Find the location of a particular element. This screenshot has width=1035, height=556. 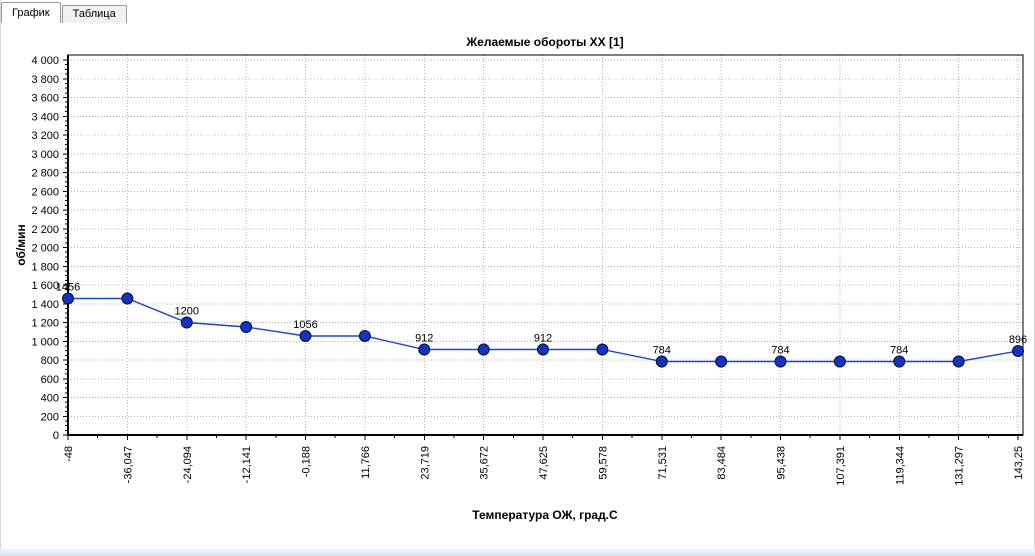

x-tick-label: 35,672 is located at coordinates (485, 463).